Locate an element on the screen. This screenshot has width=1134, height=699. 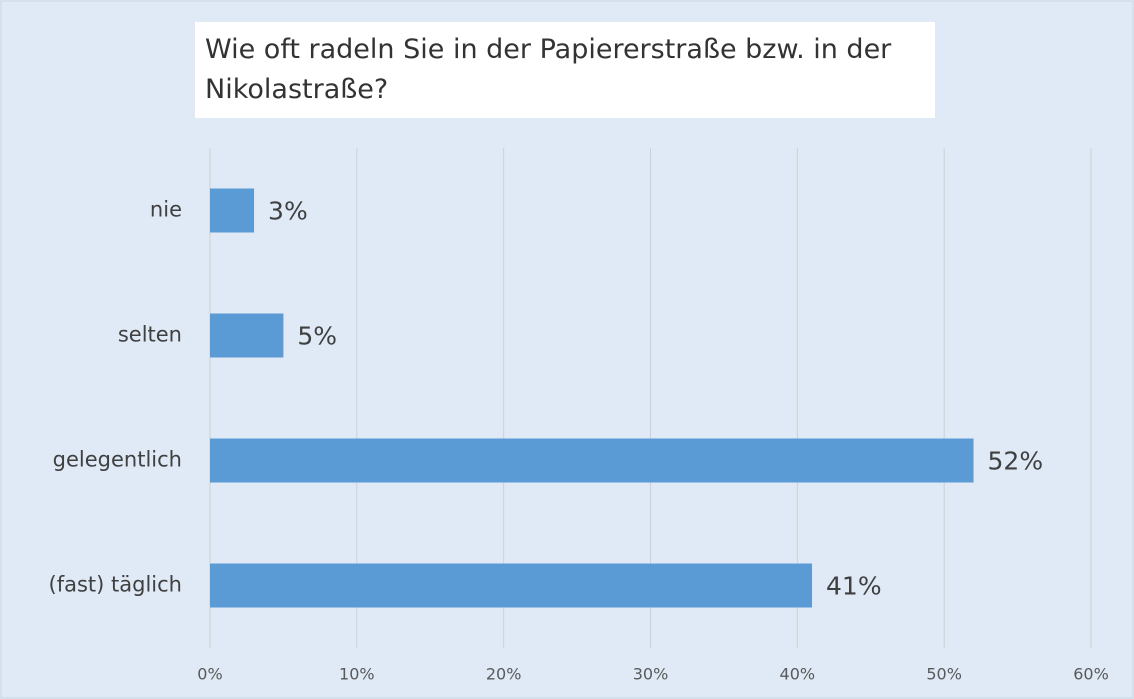
x-tick-label: 10% is located at coordinates (357, 674).